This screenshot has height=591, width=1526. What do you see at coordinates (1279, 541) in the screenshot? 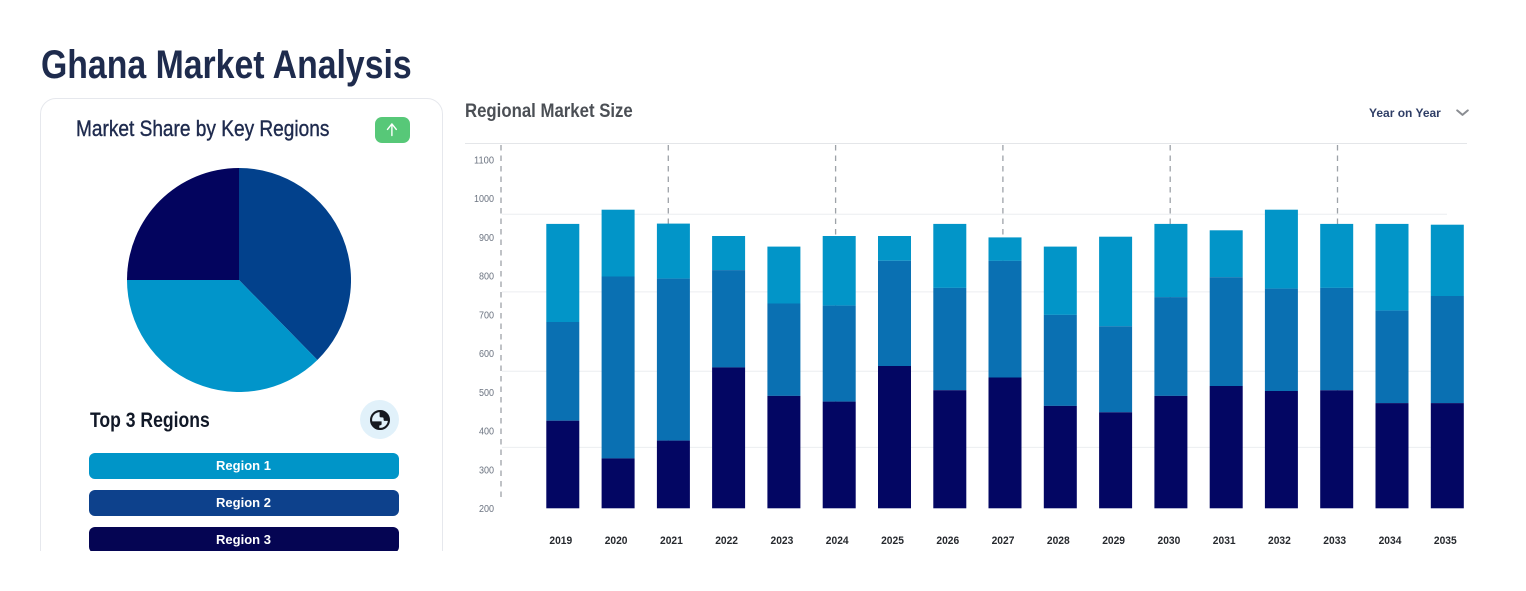
I see `svg-text: 2032` at bounding box center [1279, 541].